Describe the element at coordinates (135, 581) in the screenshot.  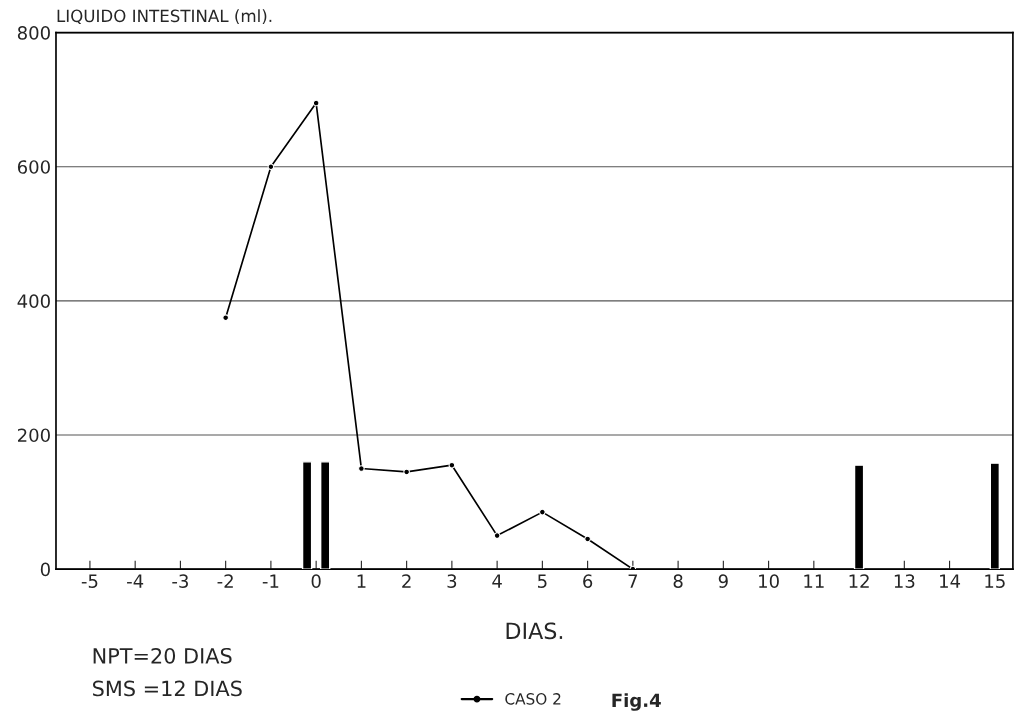
I see `x-tick-label: -4` at that location.